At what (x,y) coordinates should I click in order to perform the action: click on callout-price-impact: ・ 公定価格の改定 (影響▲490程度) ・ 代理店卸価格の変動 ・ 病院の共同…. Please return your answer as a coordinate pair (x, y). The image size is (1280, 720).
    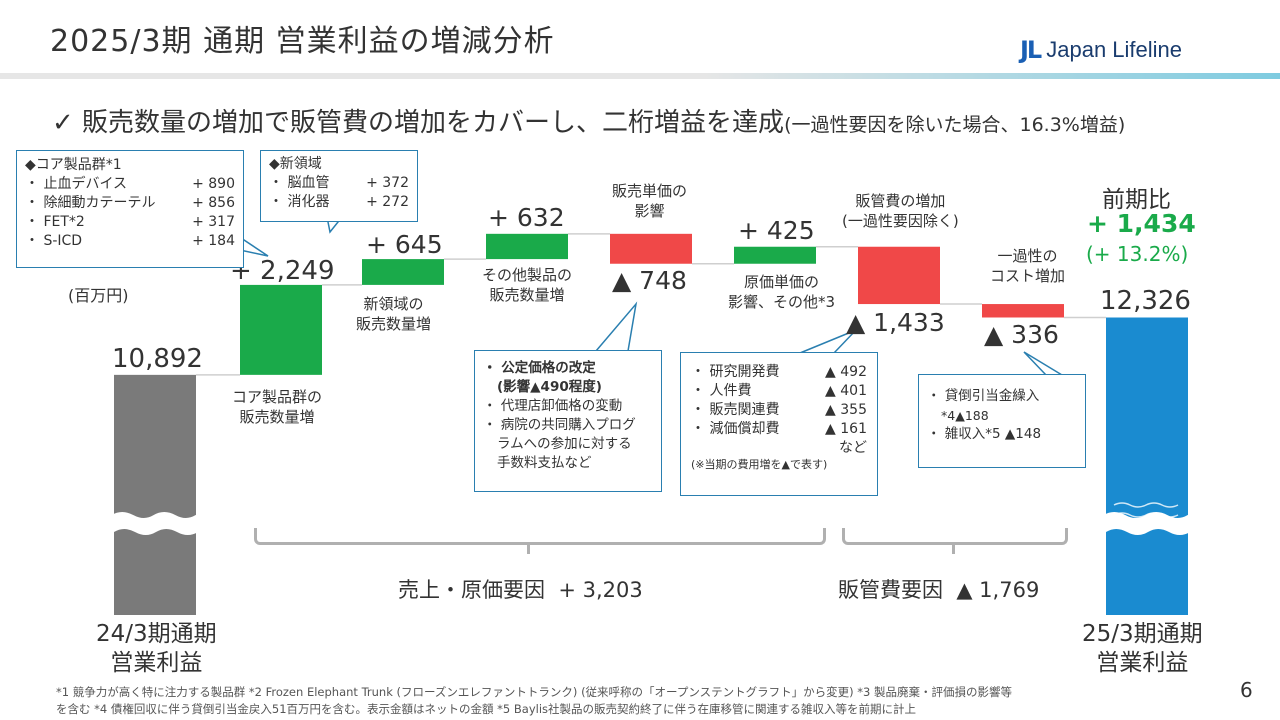
    Looking at the image, I should click on (568, 421).